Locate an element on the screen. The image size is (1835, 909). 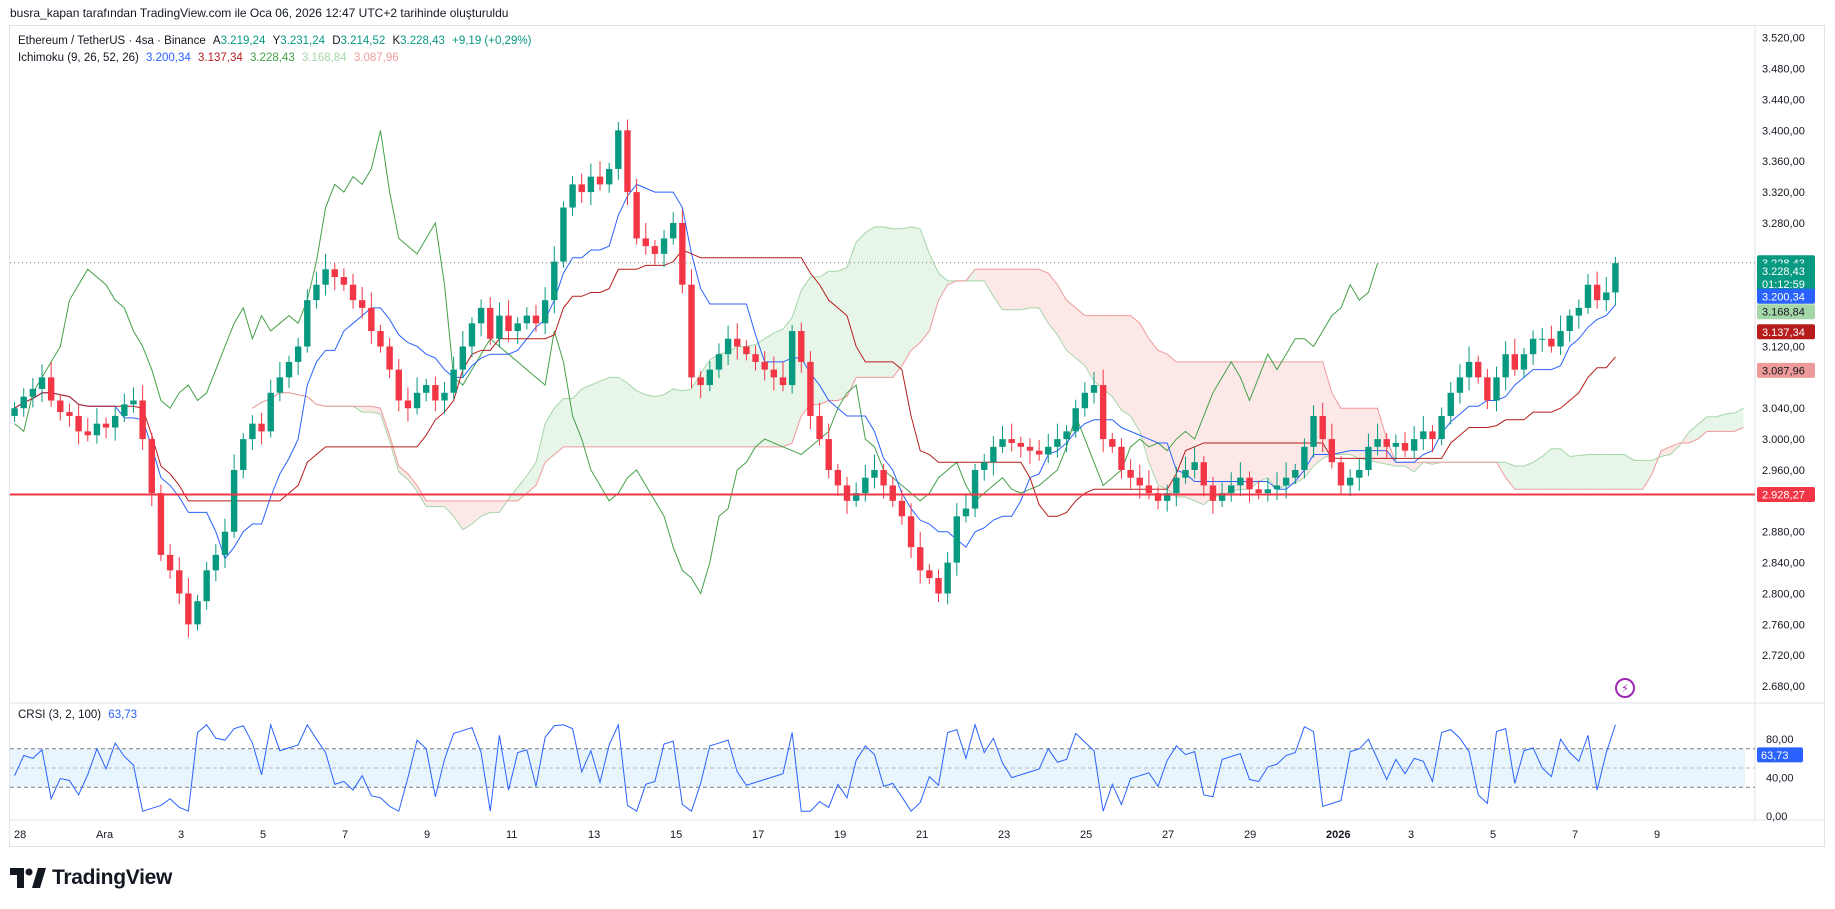
crsi-tick-label: 40,00 is located at coordinates (1780, 779).